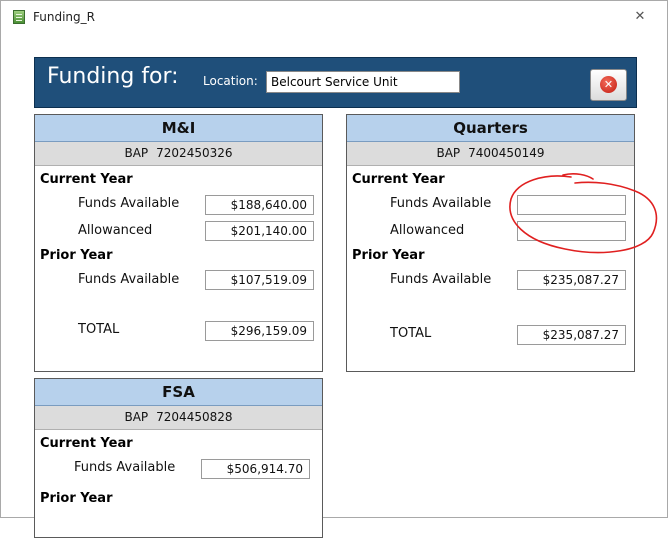 The height and width of the screenshot is (538, 668). I want to click on quarters-panel-title: Quarters, so click(490, 128).